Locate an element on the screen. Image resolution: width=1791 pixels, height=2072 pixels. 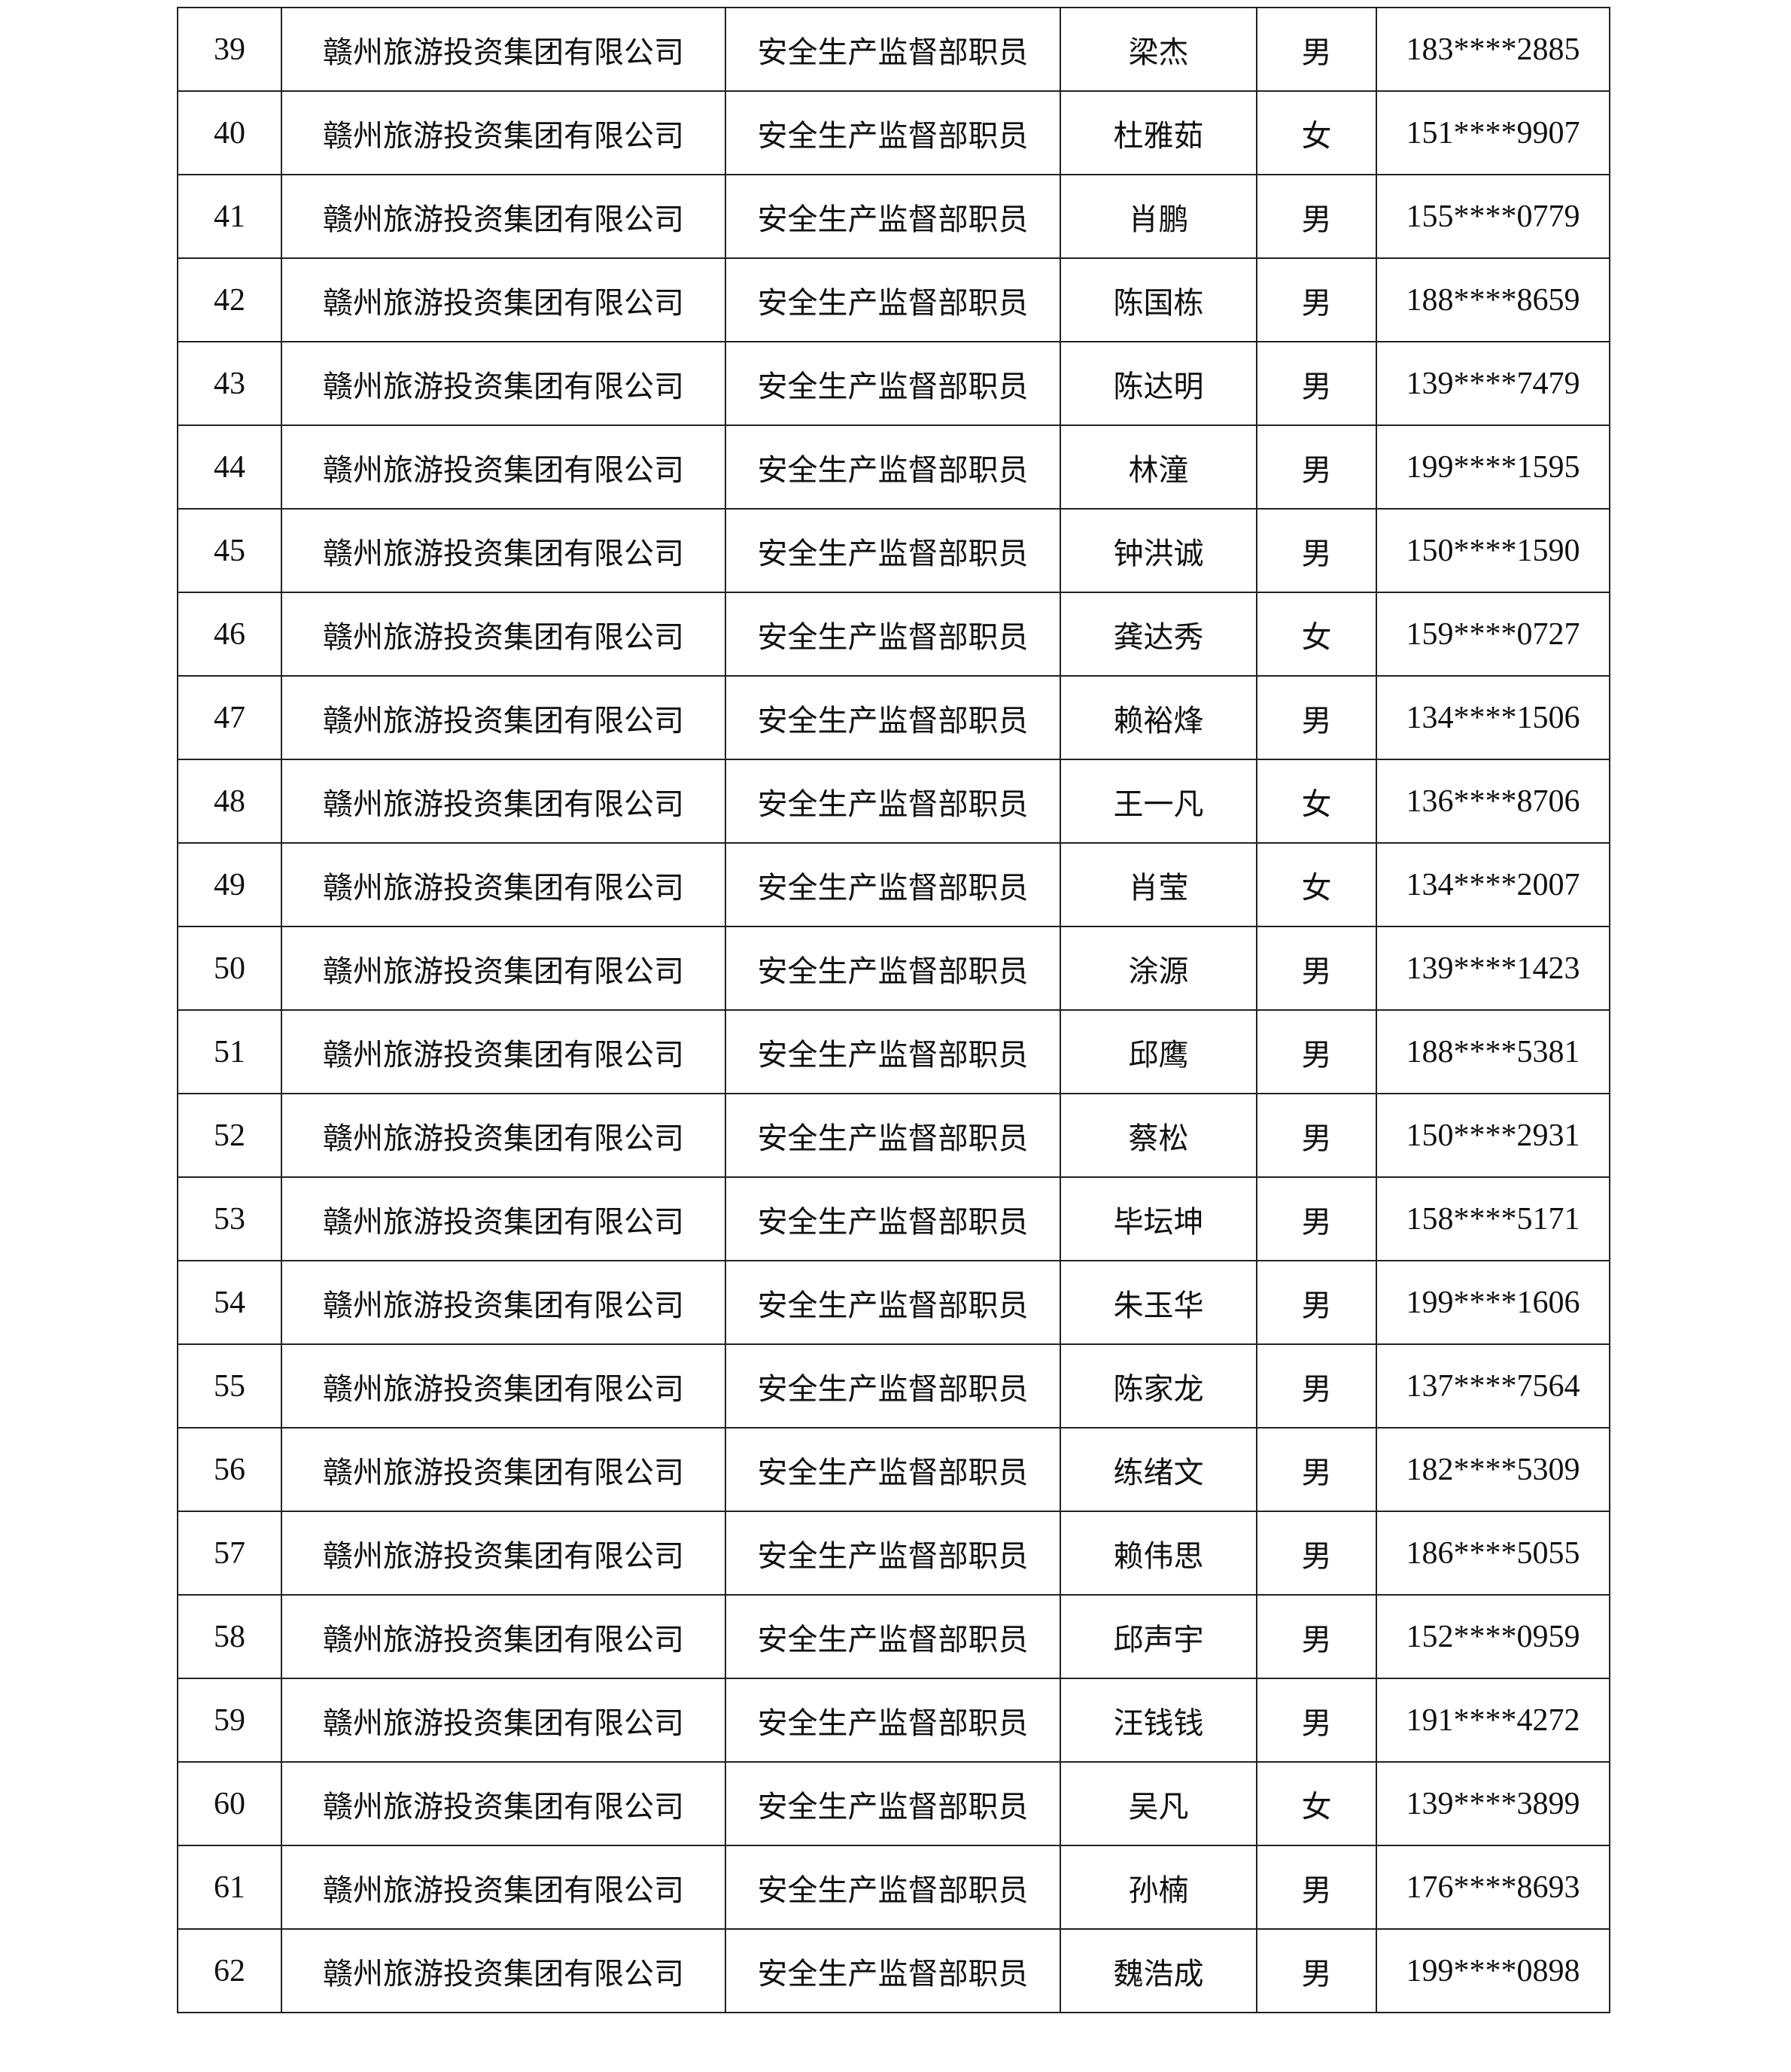
phone-cell: 158****5171 is located at coordinates (1493, 1218).